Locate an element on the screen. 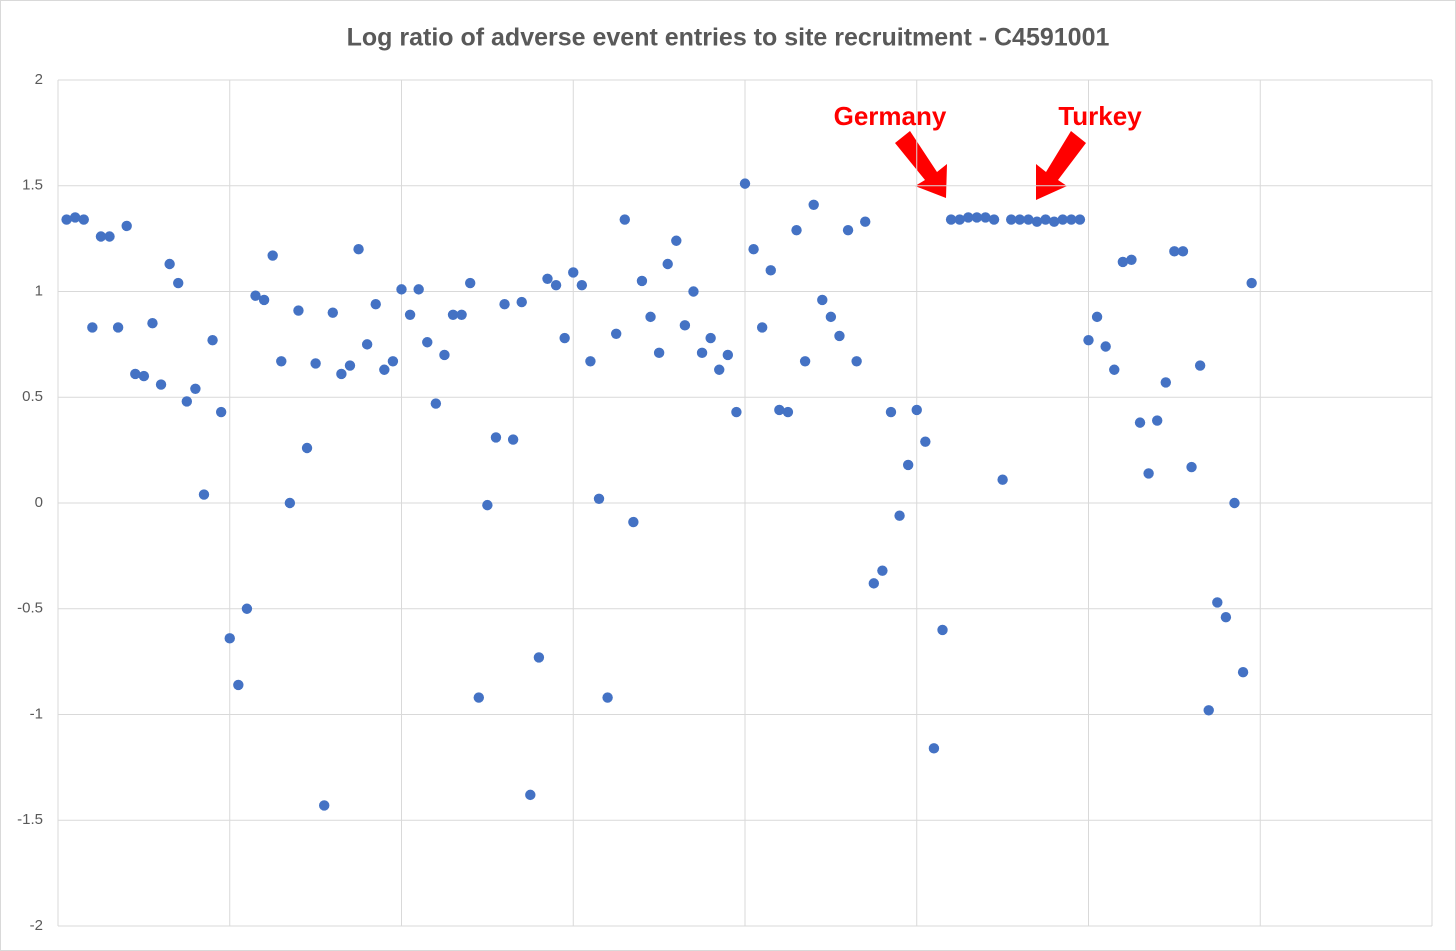  y-tick-label: 1.5 is located at coordinates (32, 185).